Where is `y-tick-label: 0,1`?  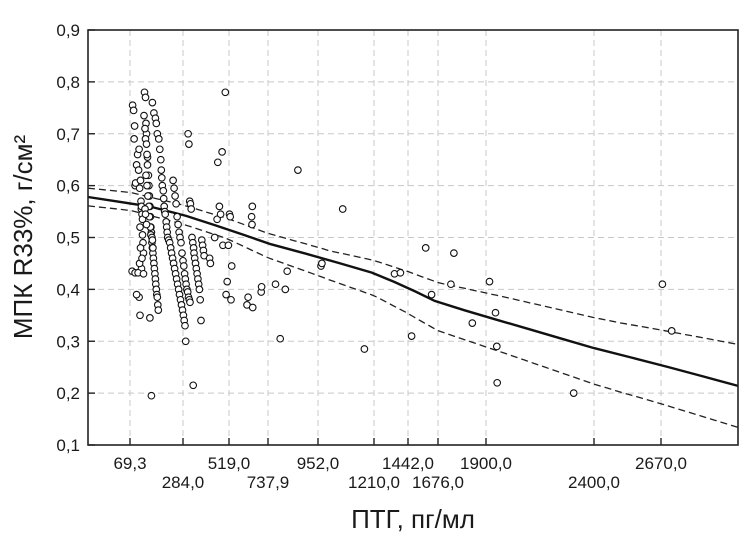 y-tick-label: 0,1 is located at coordinates (68, 445).